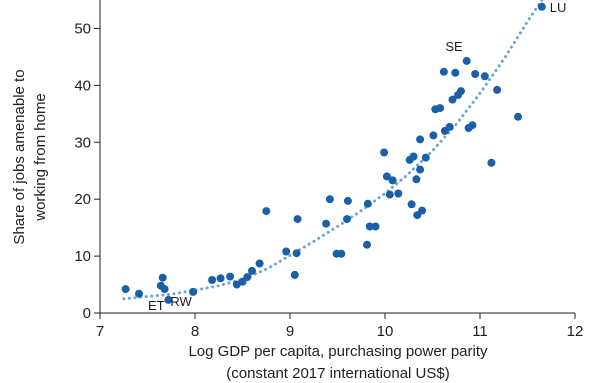 This screenshot has width=590, height=383. What do you see at coordinates (195, 331) in the screenshot?
I see `x-tick-label: 8` at bounding box center [195, 331].